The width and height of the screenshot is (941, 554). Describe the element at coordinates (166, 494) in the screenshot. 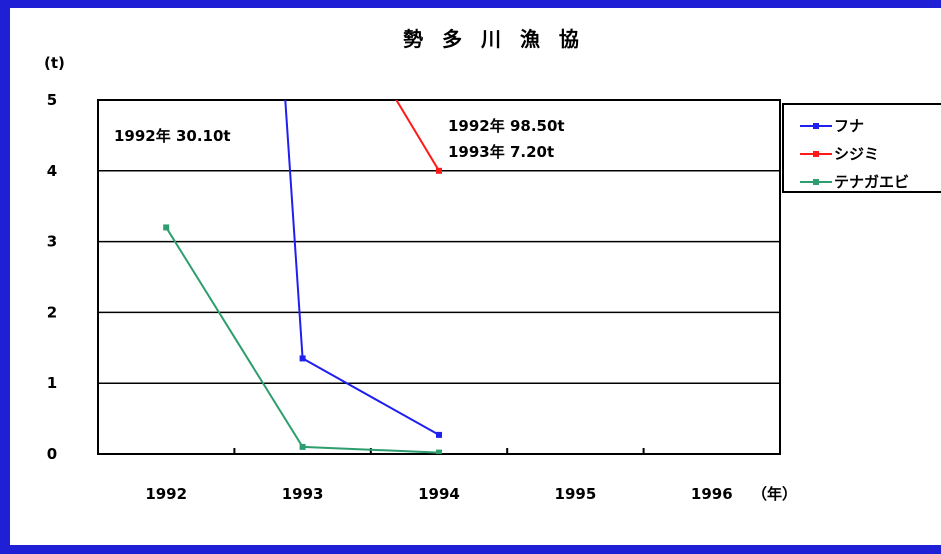

I see `x-tick-label: 1992` at that location.